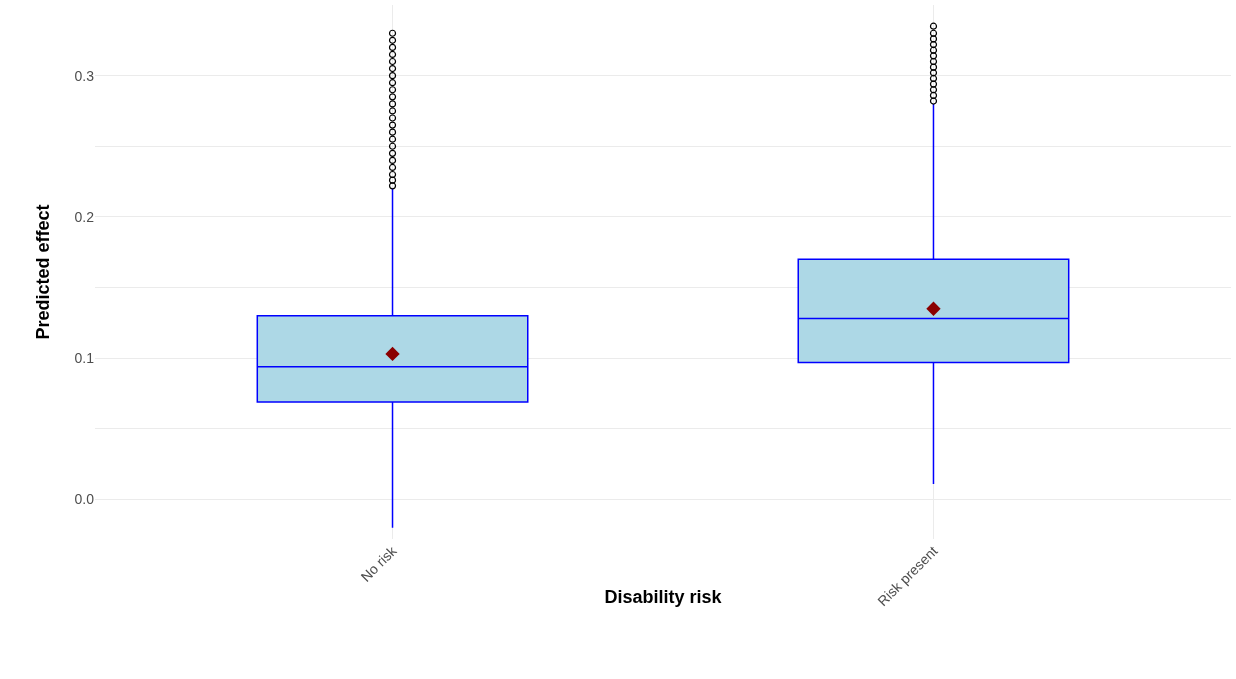 The image size is (1236, 679). I want to click on y-tick-label: 0.2, so click(84, 216).